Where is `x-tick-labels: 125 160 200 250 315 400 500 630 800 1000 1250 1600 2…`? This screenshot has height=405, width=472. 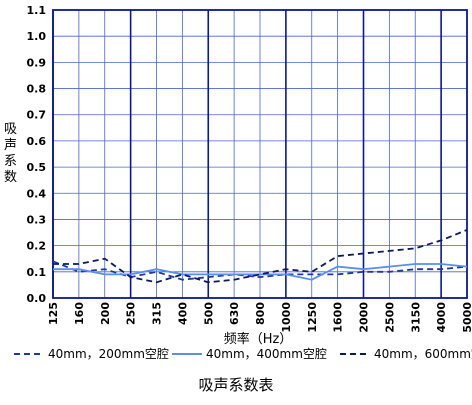
x-tick-labels: 125 160 200 250 315 400 500 630 800 1000 1250 1600 2… is located at coordinates (259, 317).